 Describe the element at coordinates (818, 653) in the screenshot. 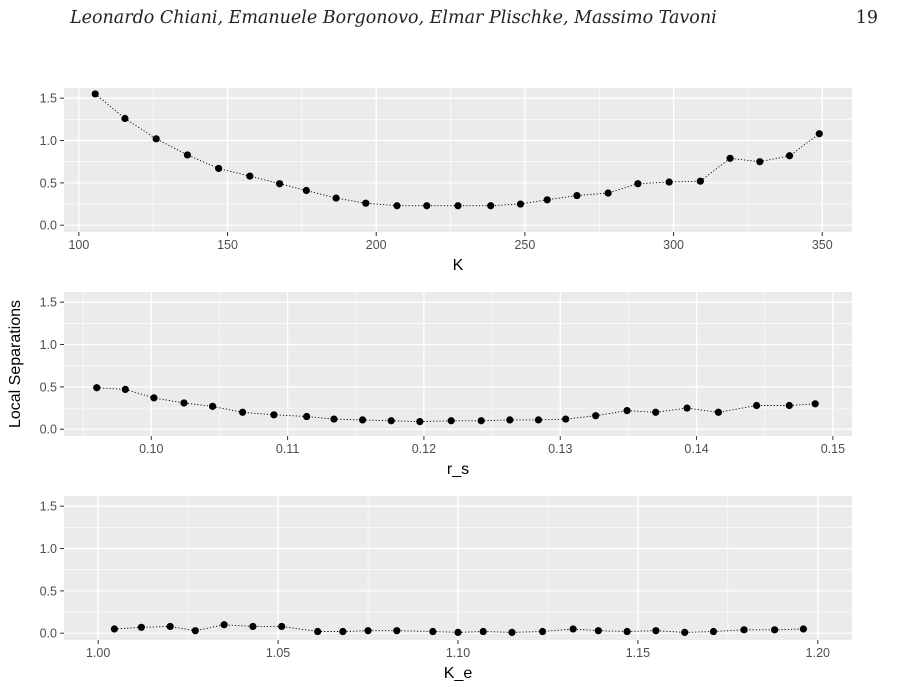

I see `x-tick-label: 1.20` at that location.